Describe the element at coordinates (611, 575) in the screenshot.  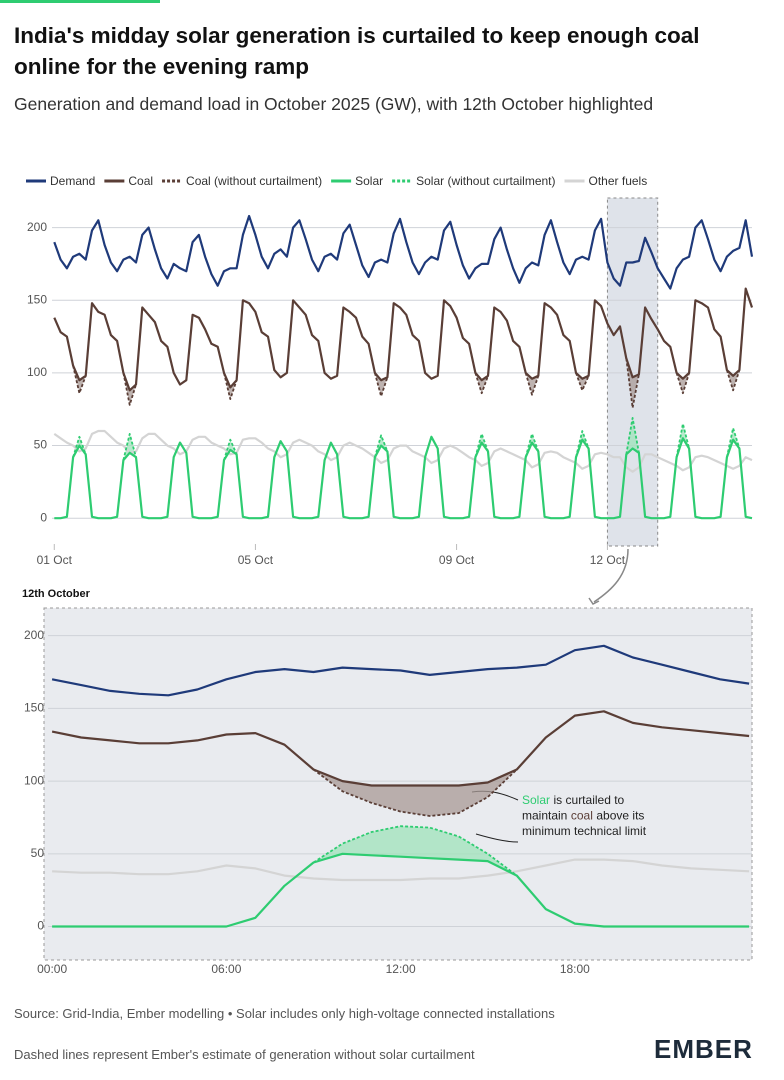
I see `callout-arrow` at that location.